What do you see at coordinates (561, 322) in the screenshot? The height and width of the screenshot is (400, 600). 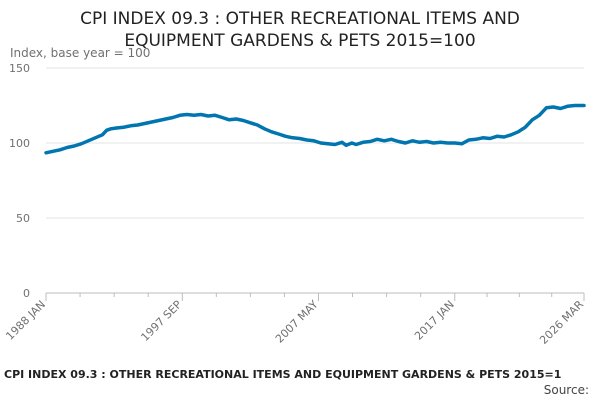 I see `x-tick-label: 2026 MAR` at bounding box center [561, 322].